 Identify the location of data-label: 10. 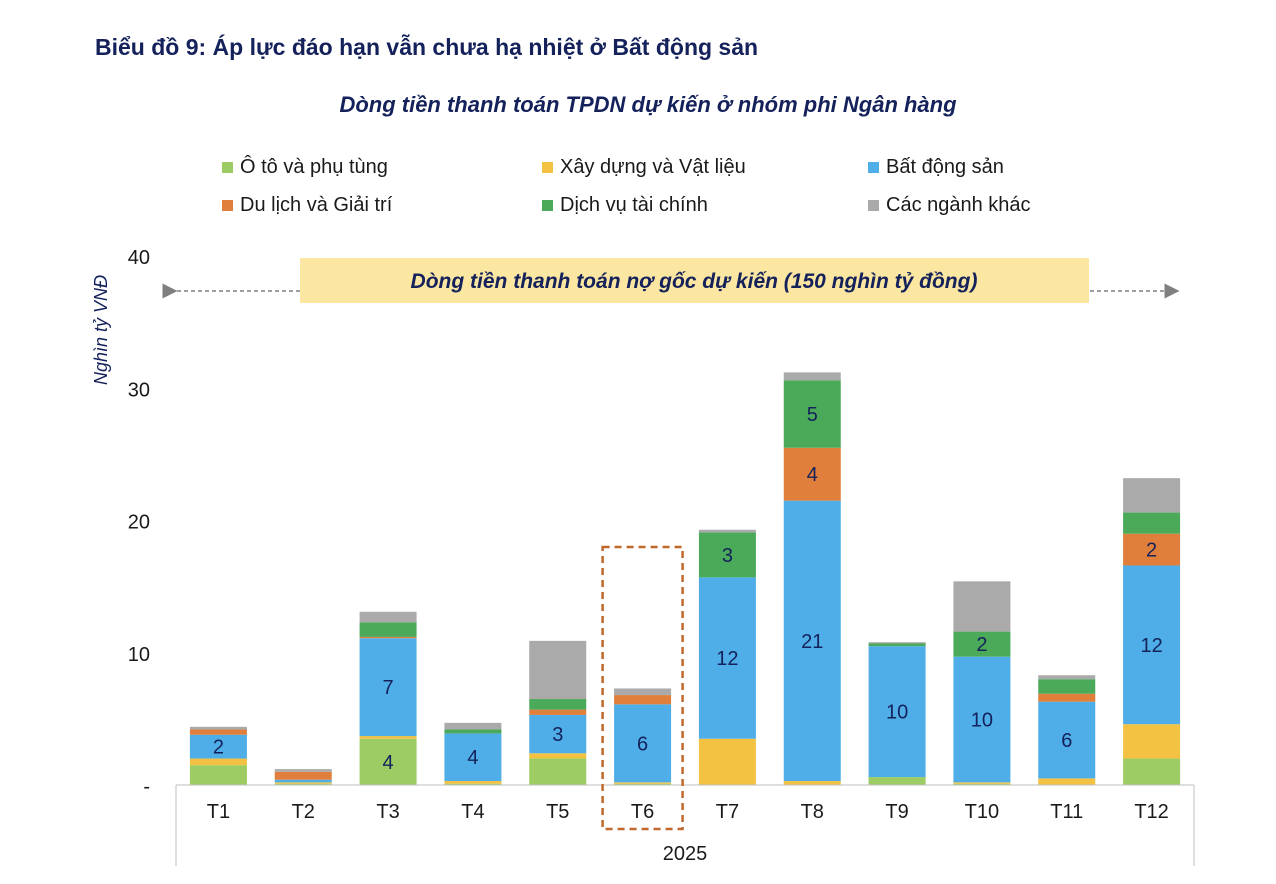
(982, 721).